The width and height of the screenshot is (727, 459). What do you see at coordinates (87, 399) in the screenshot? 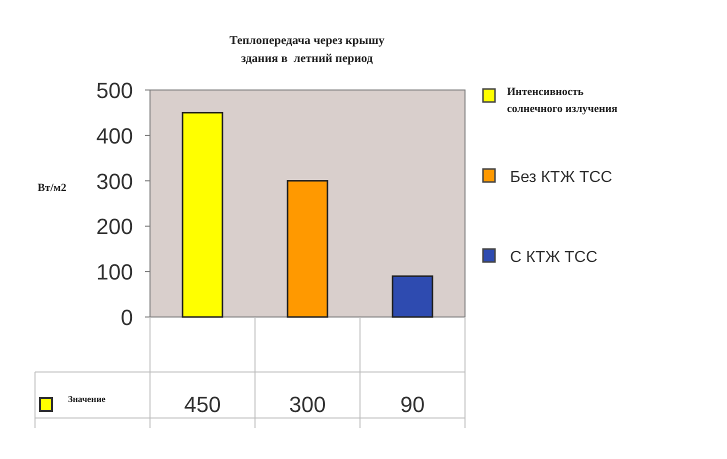
I see `legend-label: Значение` at bounding box center [87, 399].